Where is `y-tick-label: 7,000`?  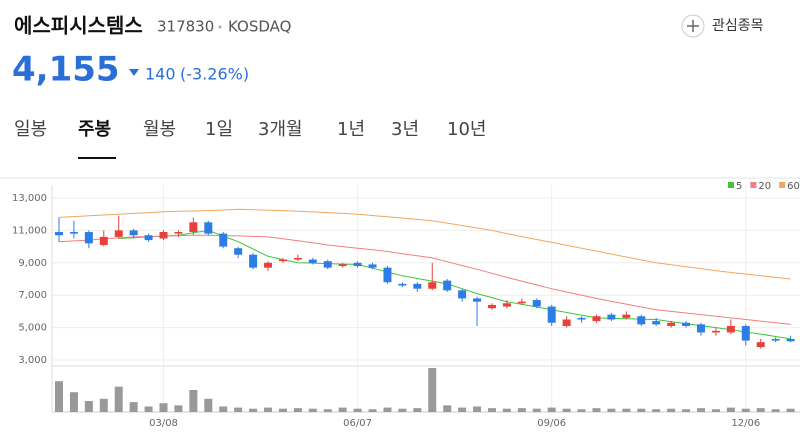
y-tick-label: 7,000 is located at coordinates (32, 295).